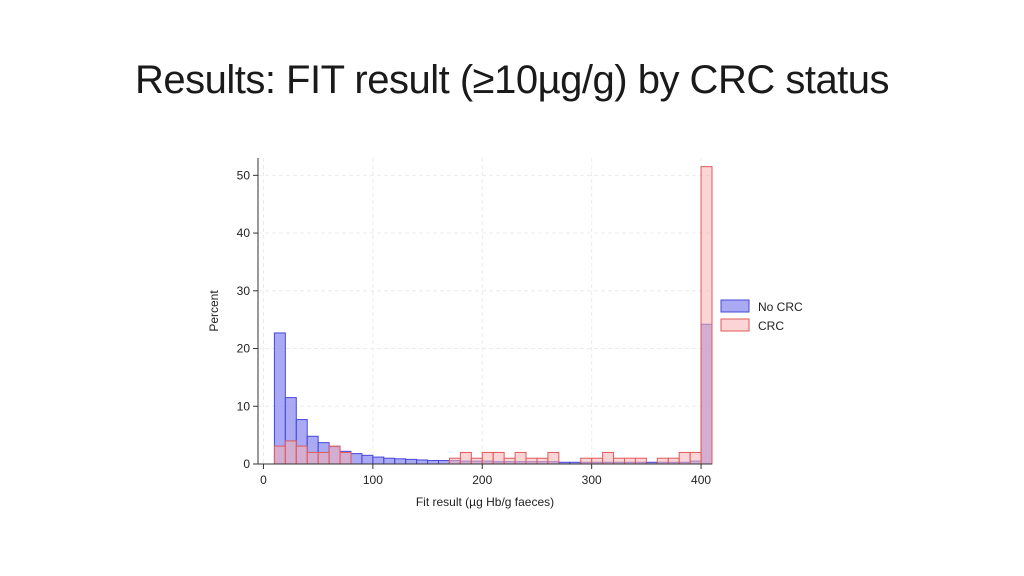 Image resolution: width=1024 pixels, height=576 pixels. Describe the element at coordinates (244, 406) in the screenshot. I see `y-tick-label: 10` at that location.